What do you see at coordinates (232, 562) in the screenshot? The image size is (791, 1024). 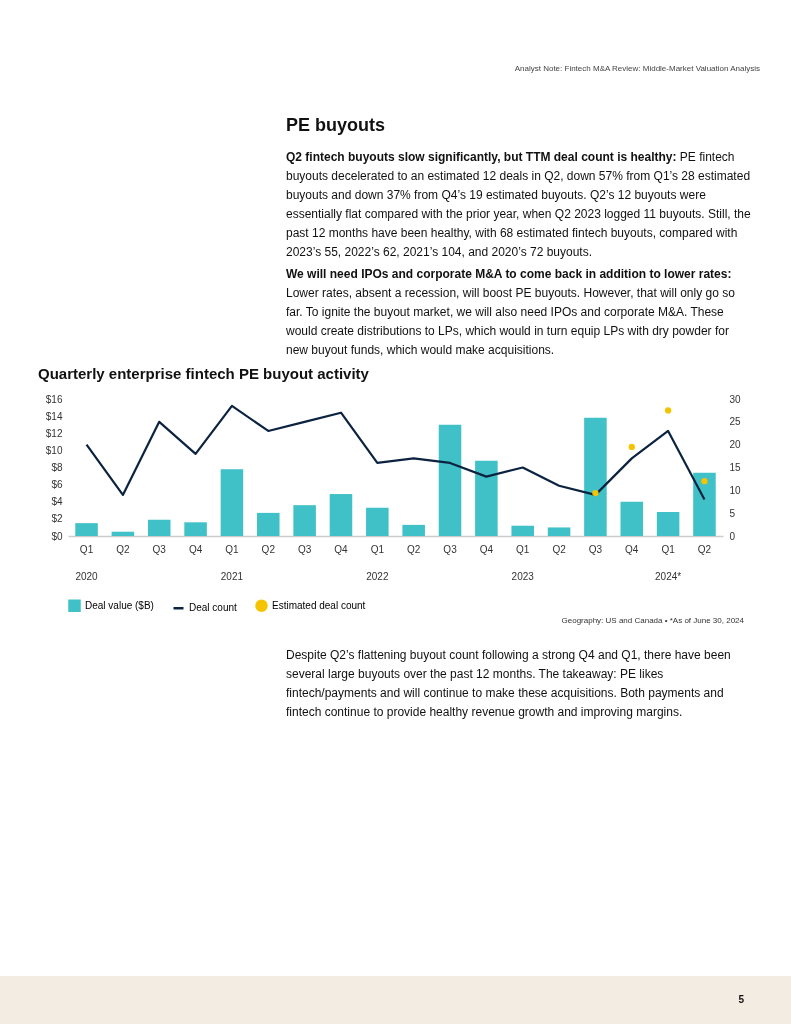 I see `category-label: Q1 2021` at bounding box center [232, 562].